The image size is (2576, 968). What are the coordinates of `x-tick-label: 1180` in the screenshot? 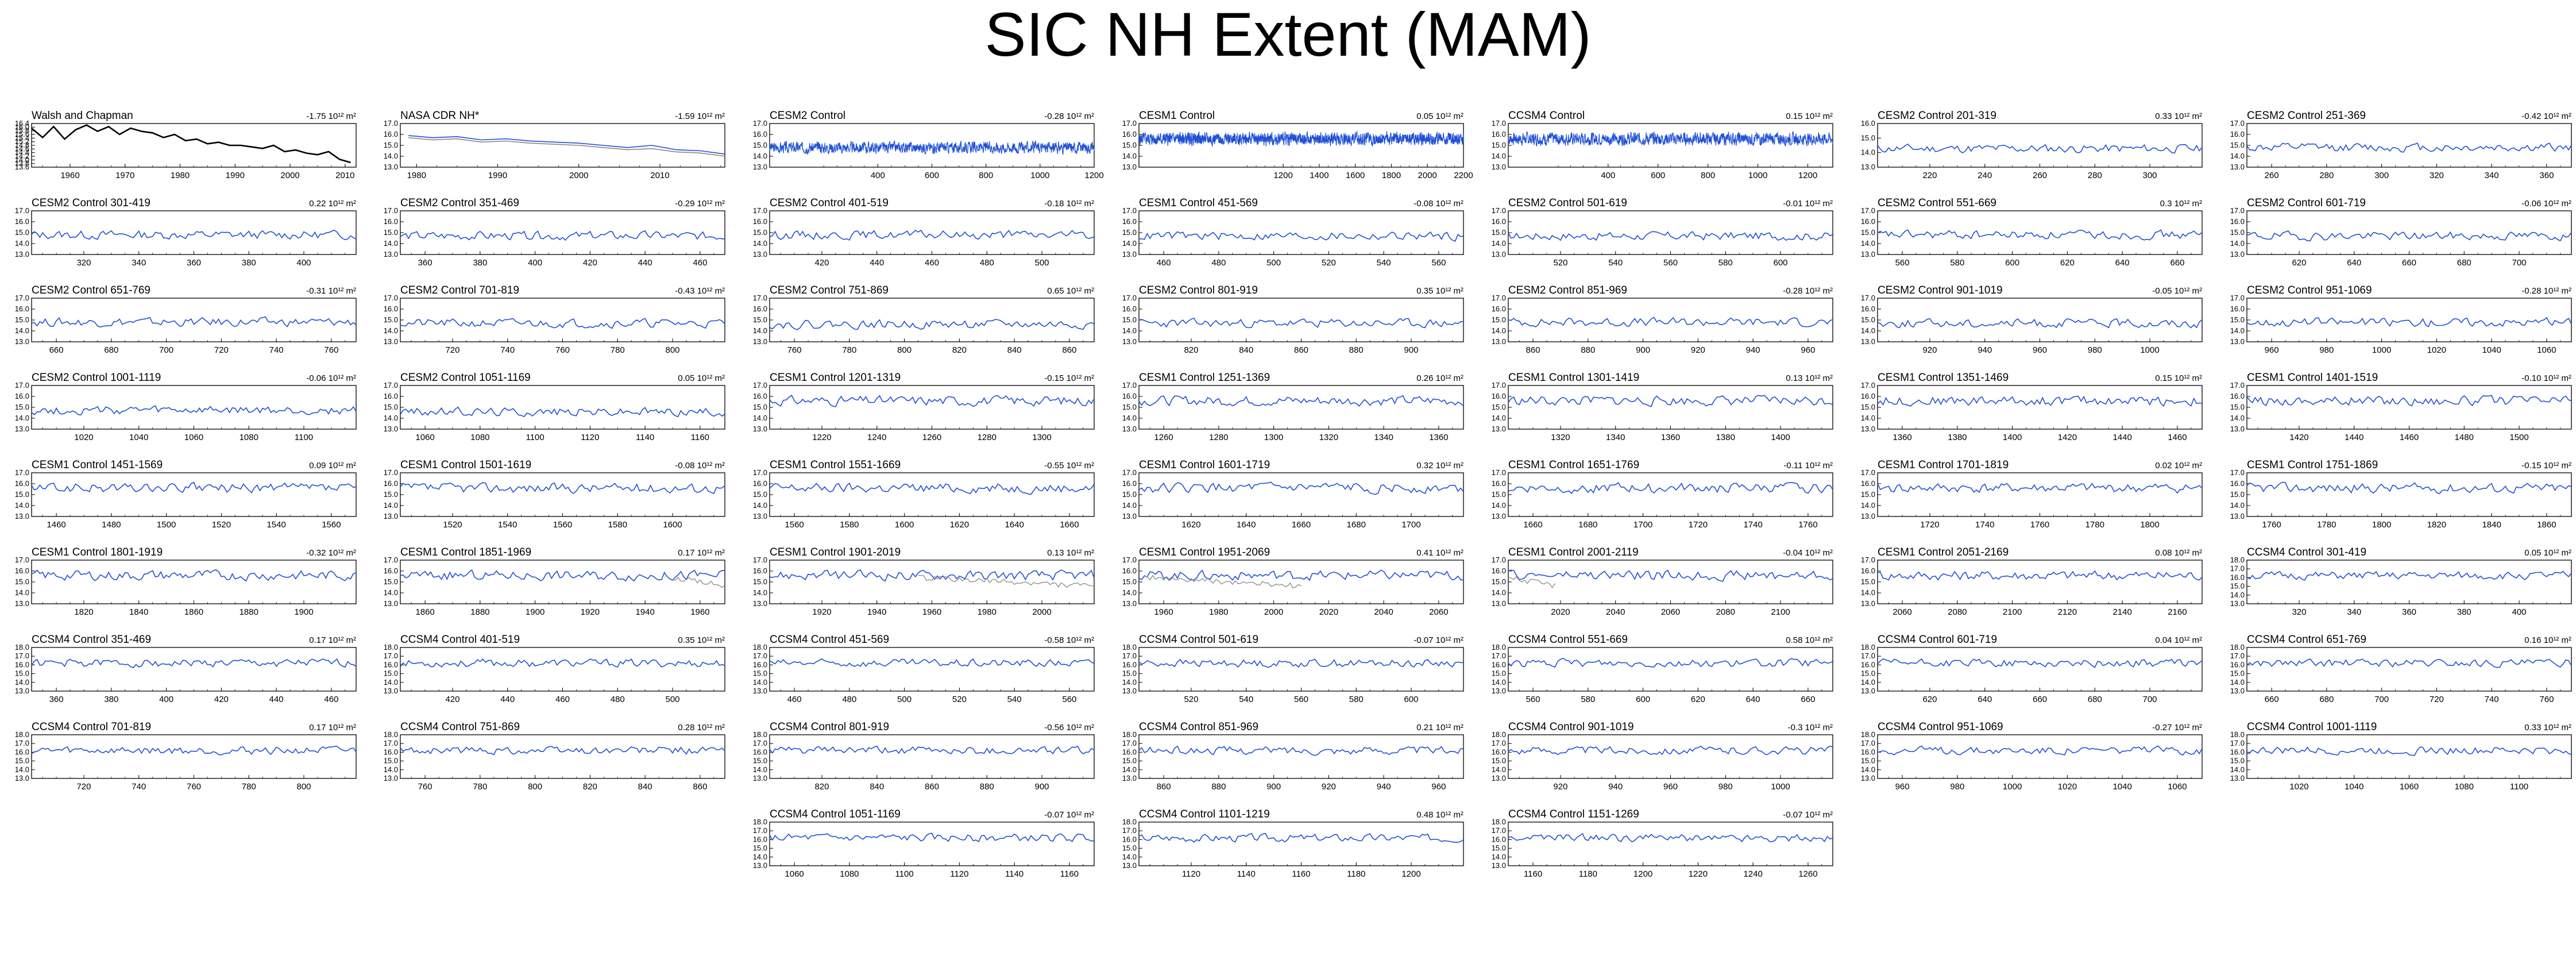 It's located at (1588, 874).